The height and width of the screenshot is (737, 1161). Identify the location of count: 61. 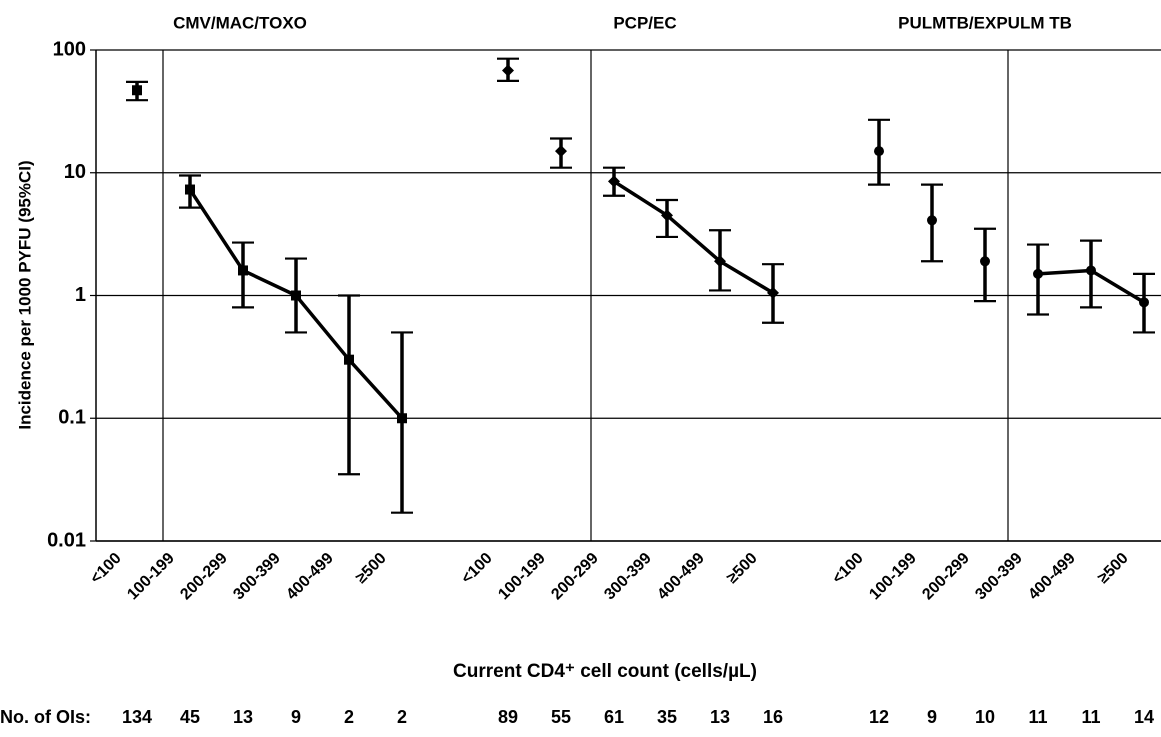
(614, 717).